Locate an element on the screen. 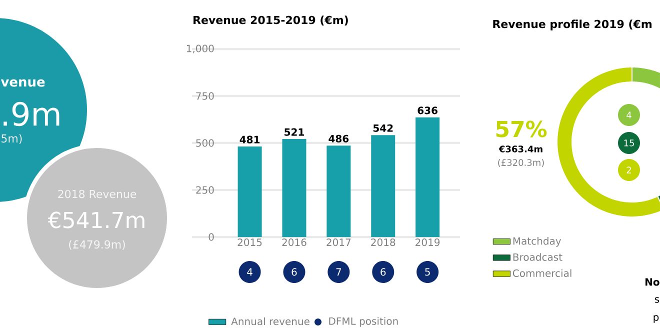 This screenshot has height=336, width=660. legend-label: Annual revenue is located at coordinates (270, 321).